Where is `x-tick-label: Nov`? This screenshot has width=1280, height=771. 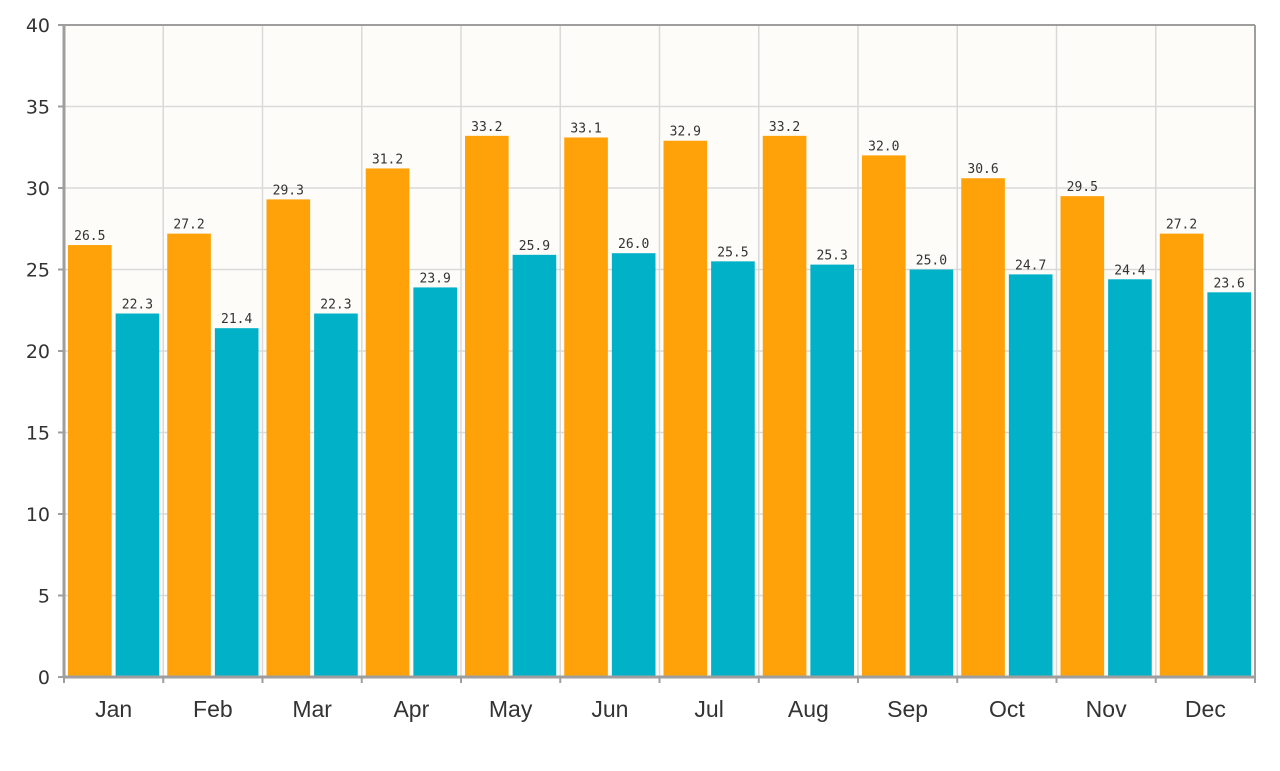
x-tick-label: Nov is located at coordinates (1106, 709).